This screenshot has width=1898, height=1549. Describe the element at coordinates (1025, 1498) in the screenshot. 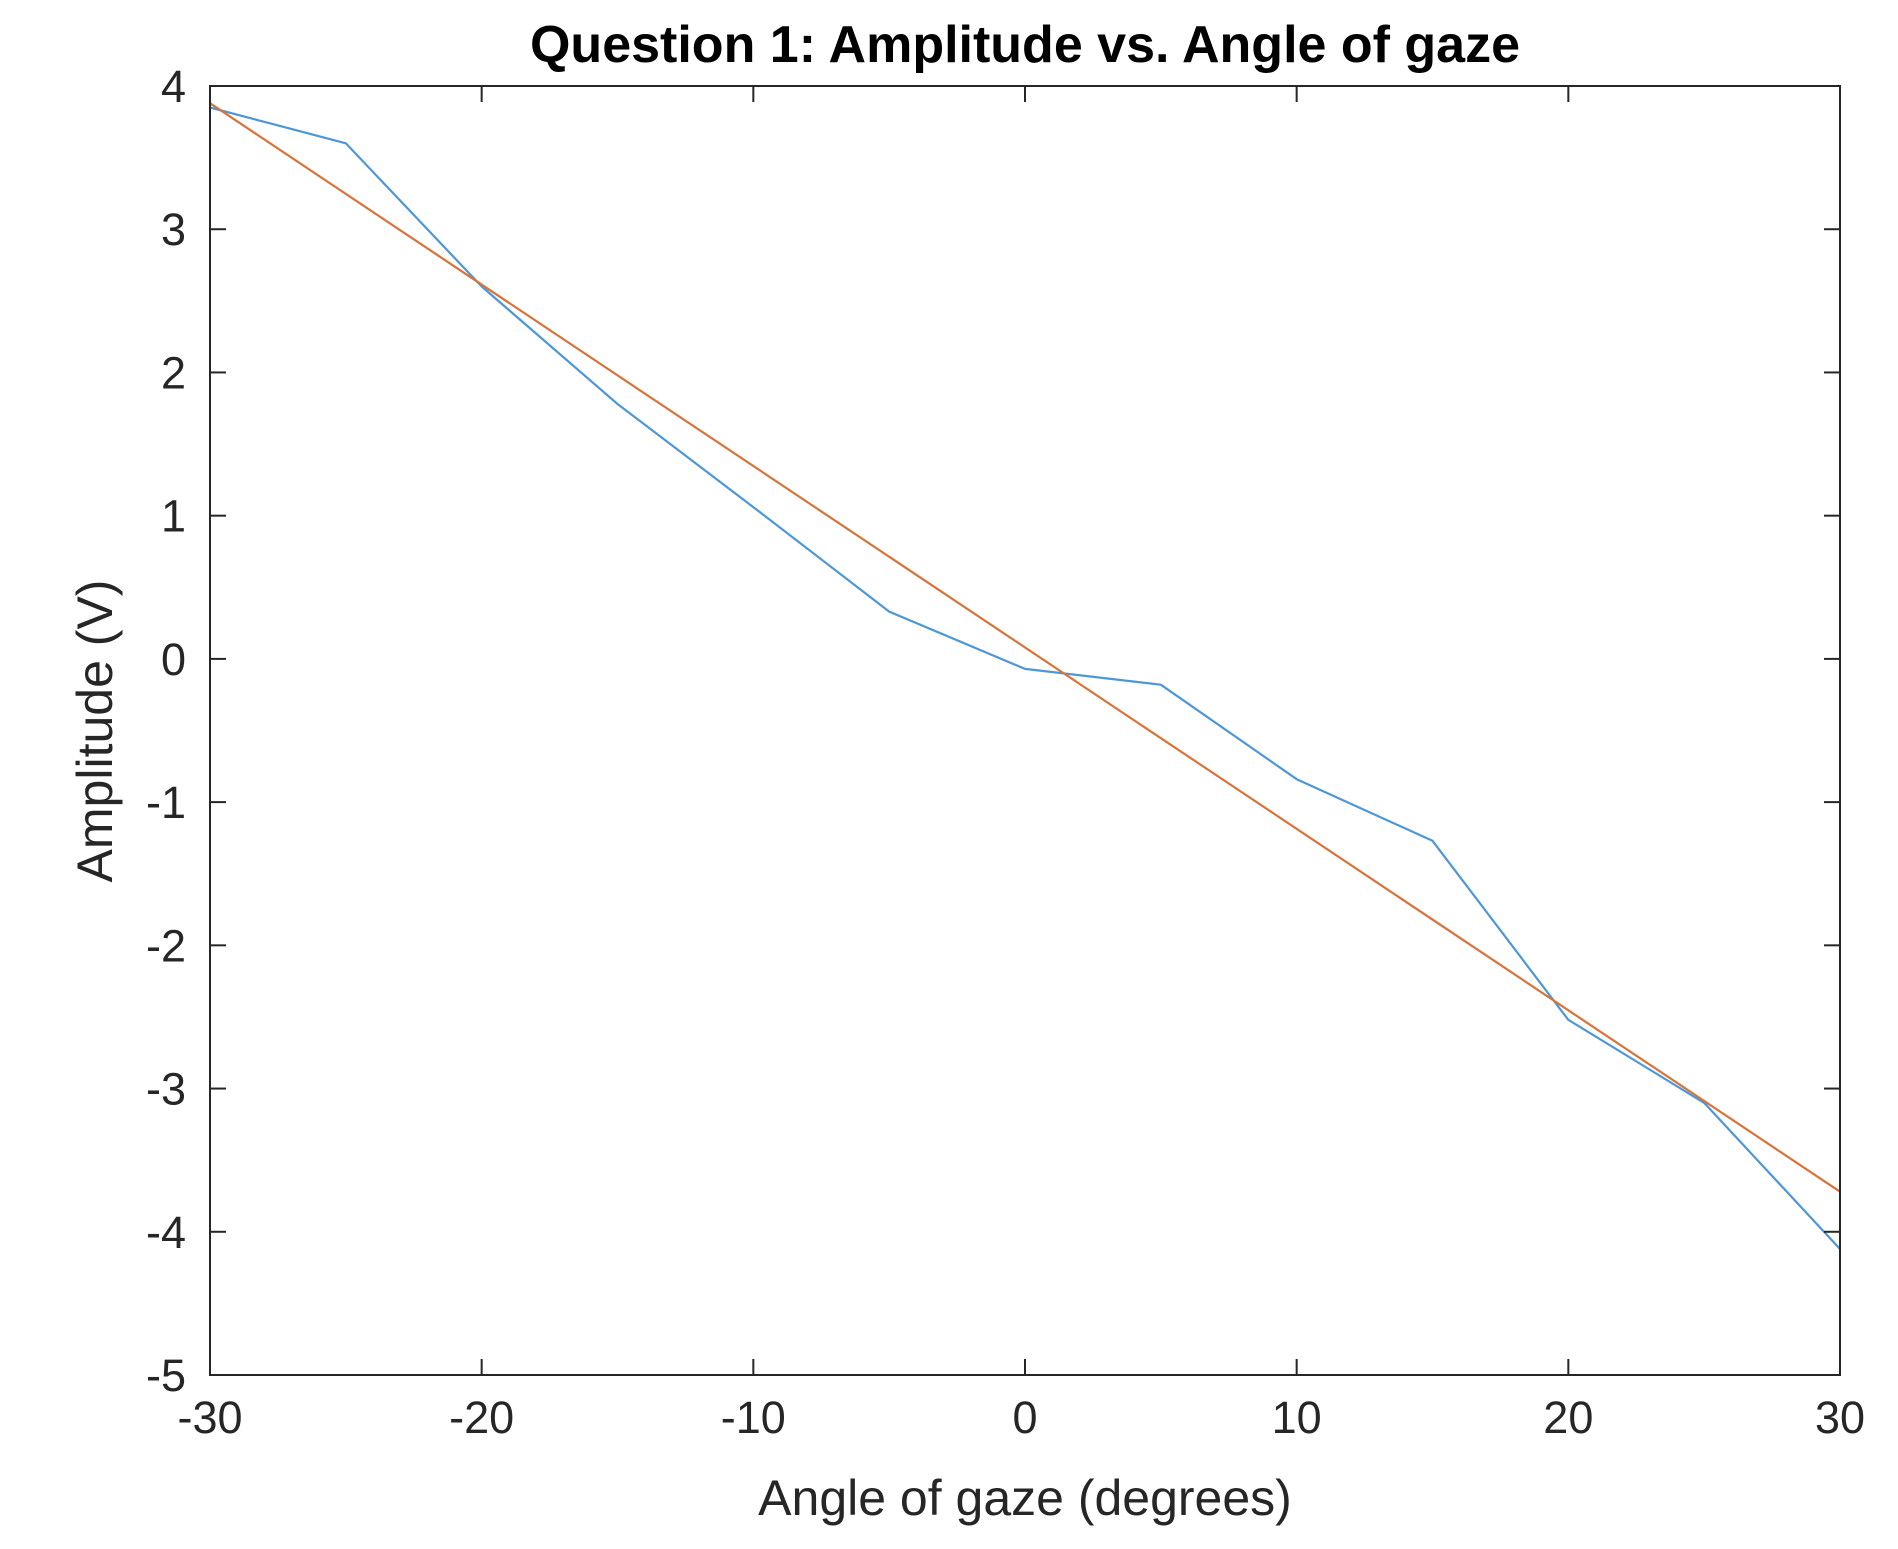

I see `x-axis-label: Angle of gaze (degrees)` at that location.